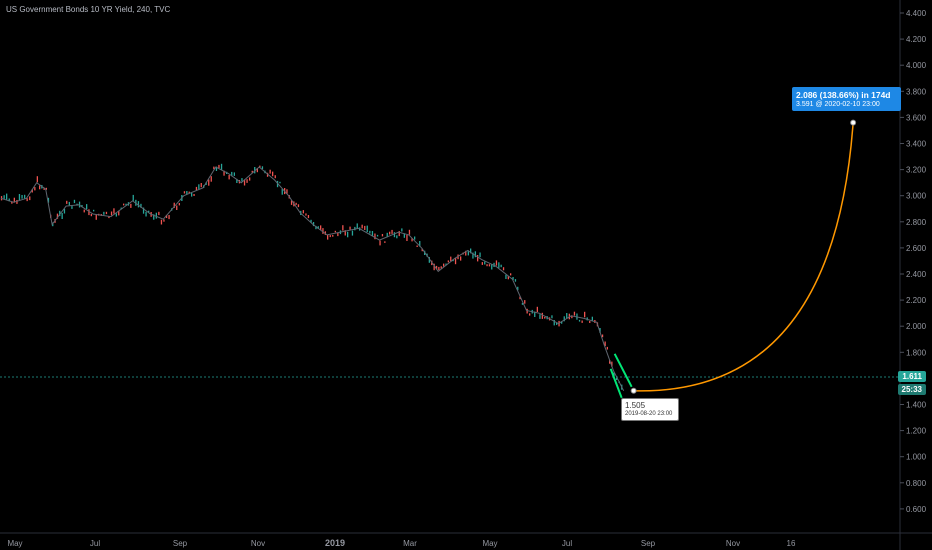 The image size is (932, 550). Describe the element at coordinates (916, 222) in the screenshot. I see `price-tick-label: 2.800` at that location.